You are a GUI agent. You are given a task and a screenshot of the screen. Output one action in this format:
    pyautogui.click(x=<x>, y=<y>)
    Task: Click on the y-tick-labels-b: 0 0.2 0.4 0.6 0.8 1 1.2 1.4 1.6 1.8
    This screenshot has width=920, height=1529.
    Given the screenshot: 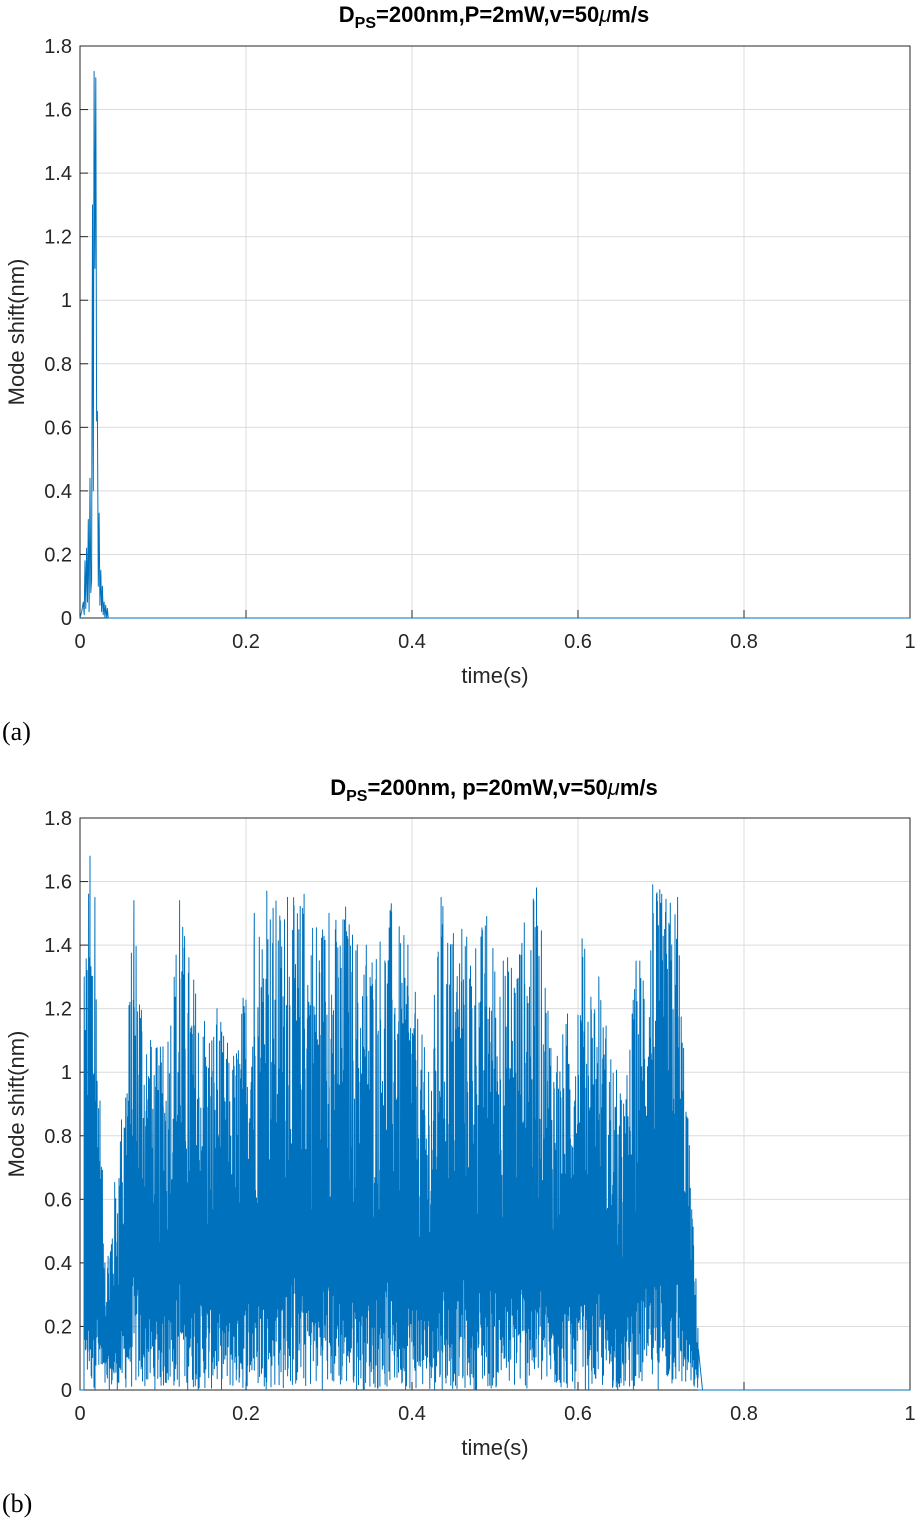 What is the action you would take?
    pyautogui.click(x=66, y=1105)
    